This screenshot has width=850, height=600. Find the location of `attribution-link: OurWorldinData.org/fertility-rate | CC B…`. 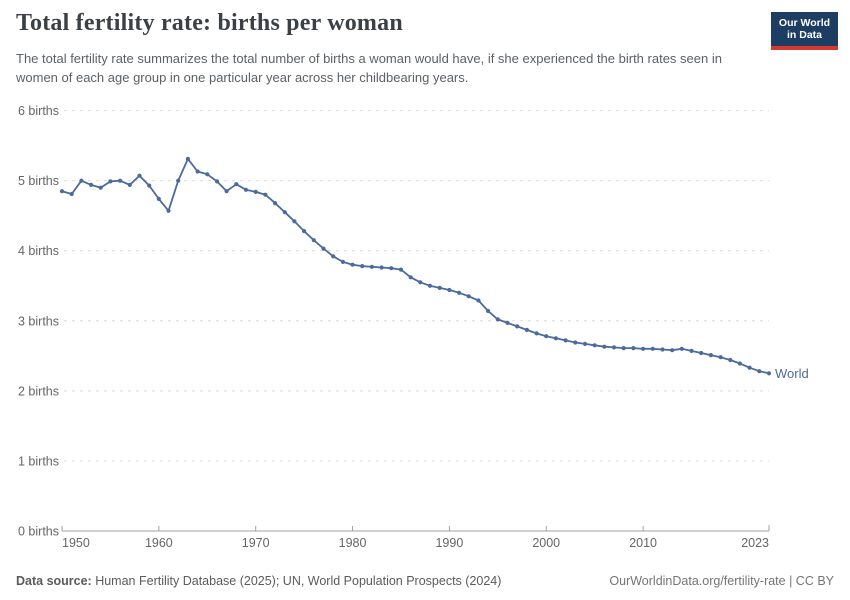

attribution-link: OurWorldinData.org/fertility-rate | CC B… is located at coordinates (721, 581).